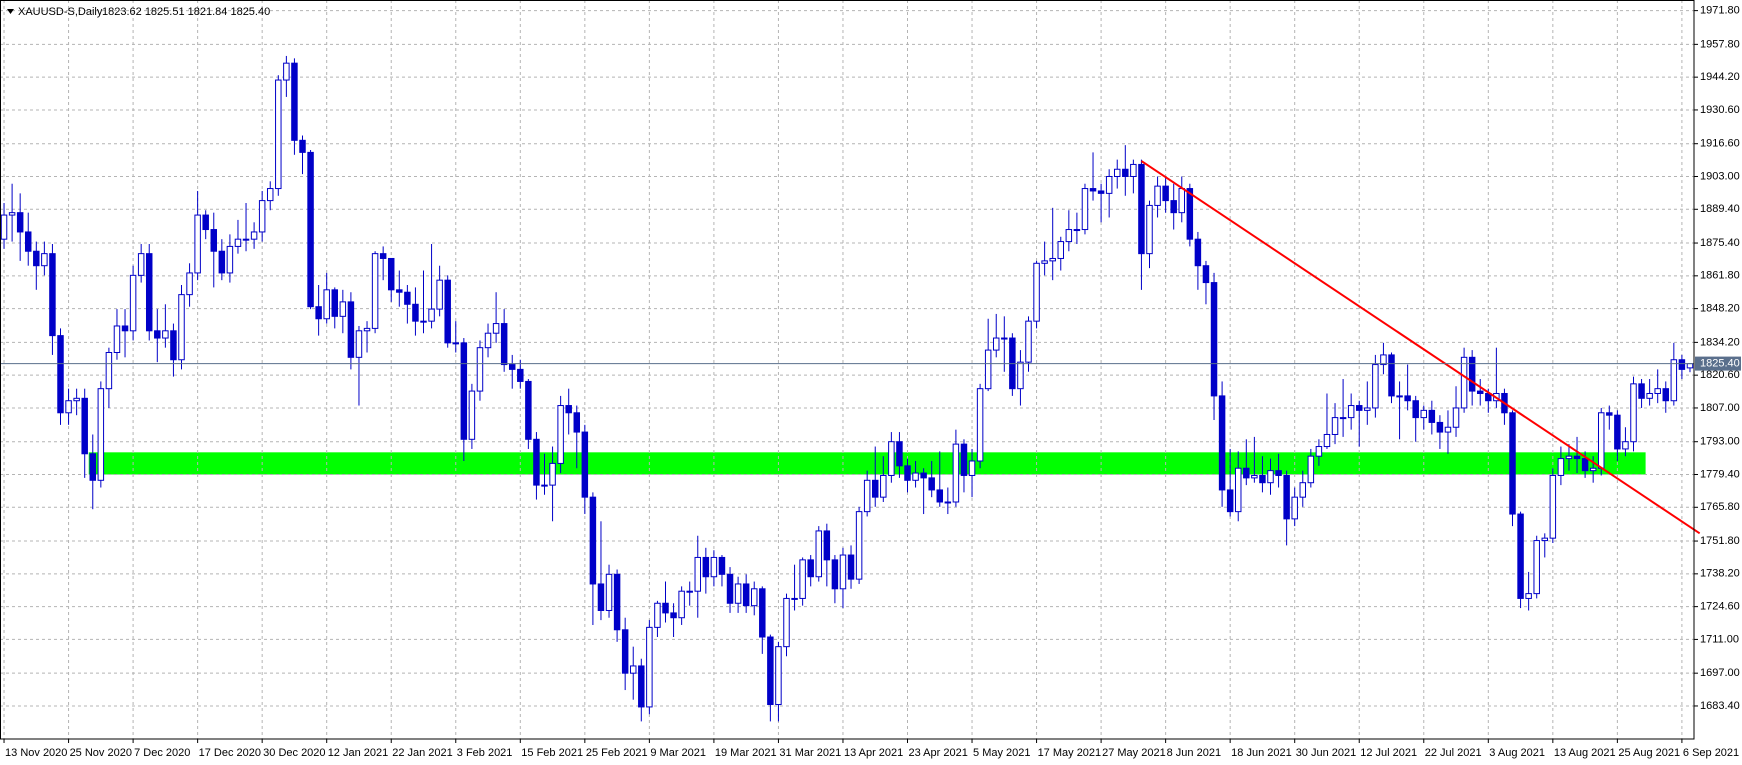  Describe the element at coordinates (1388, 753) in the screenshot. I see `x-tick-label: 12 Jul 2021` at that location.